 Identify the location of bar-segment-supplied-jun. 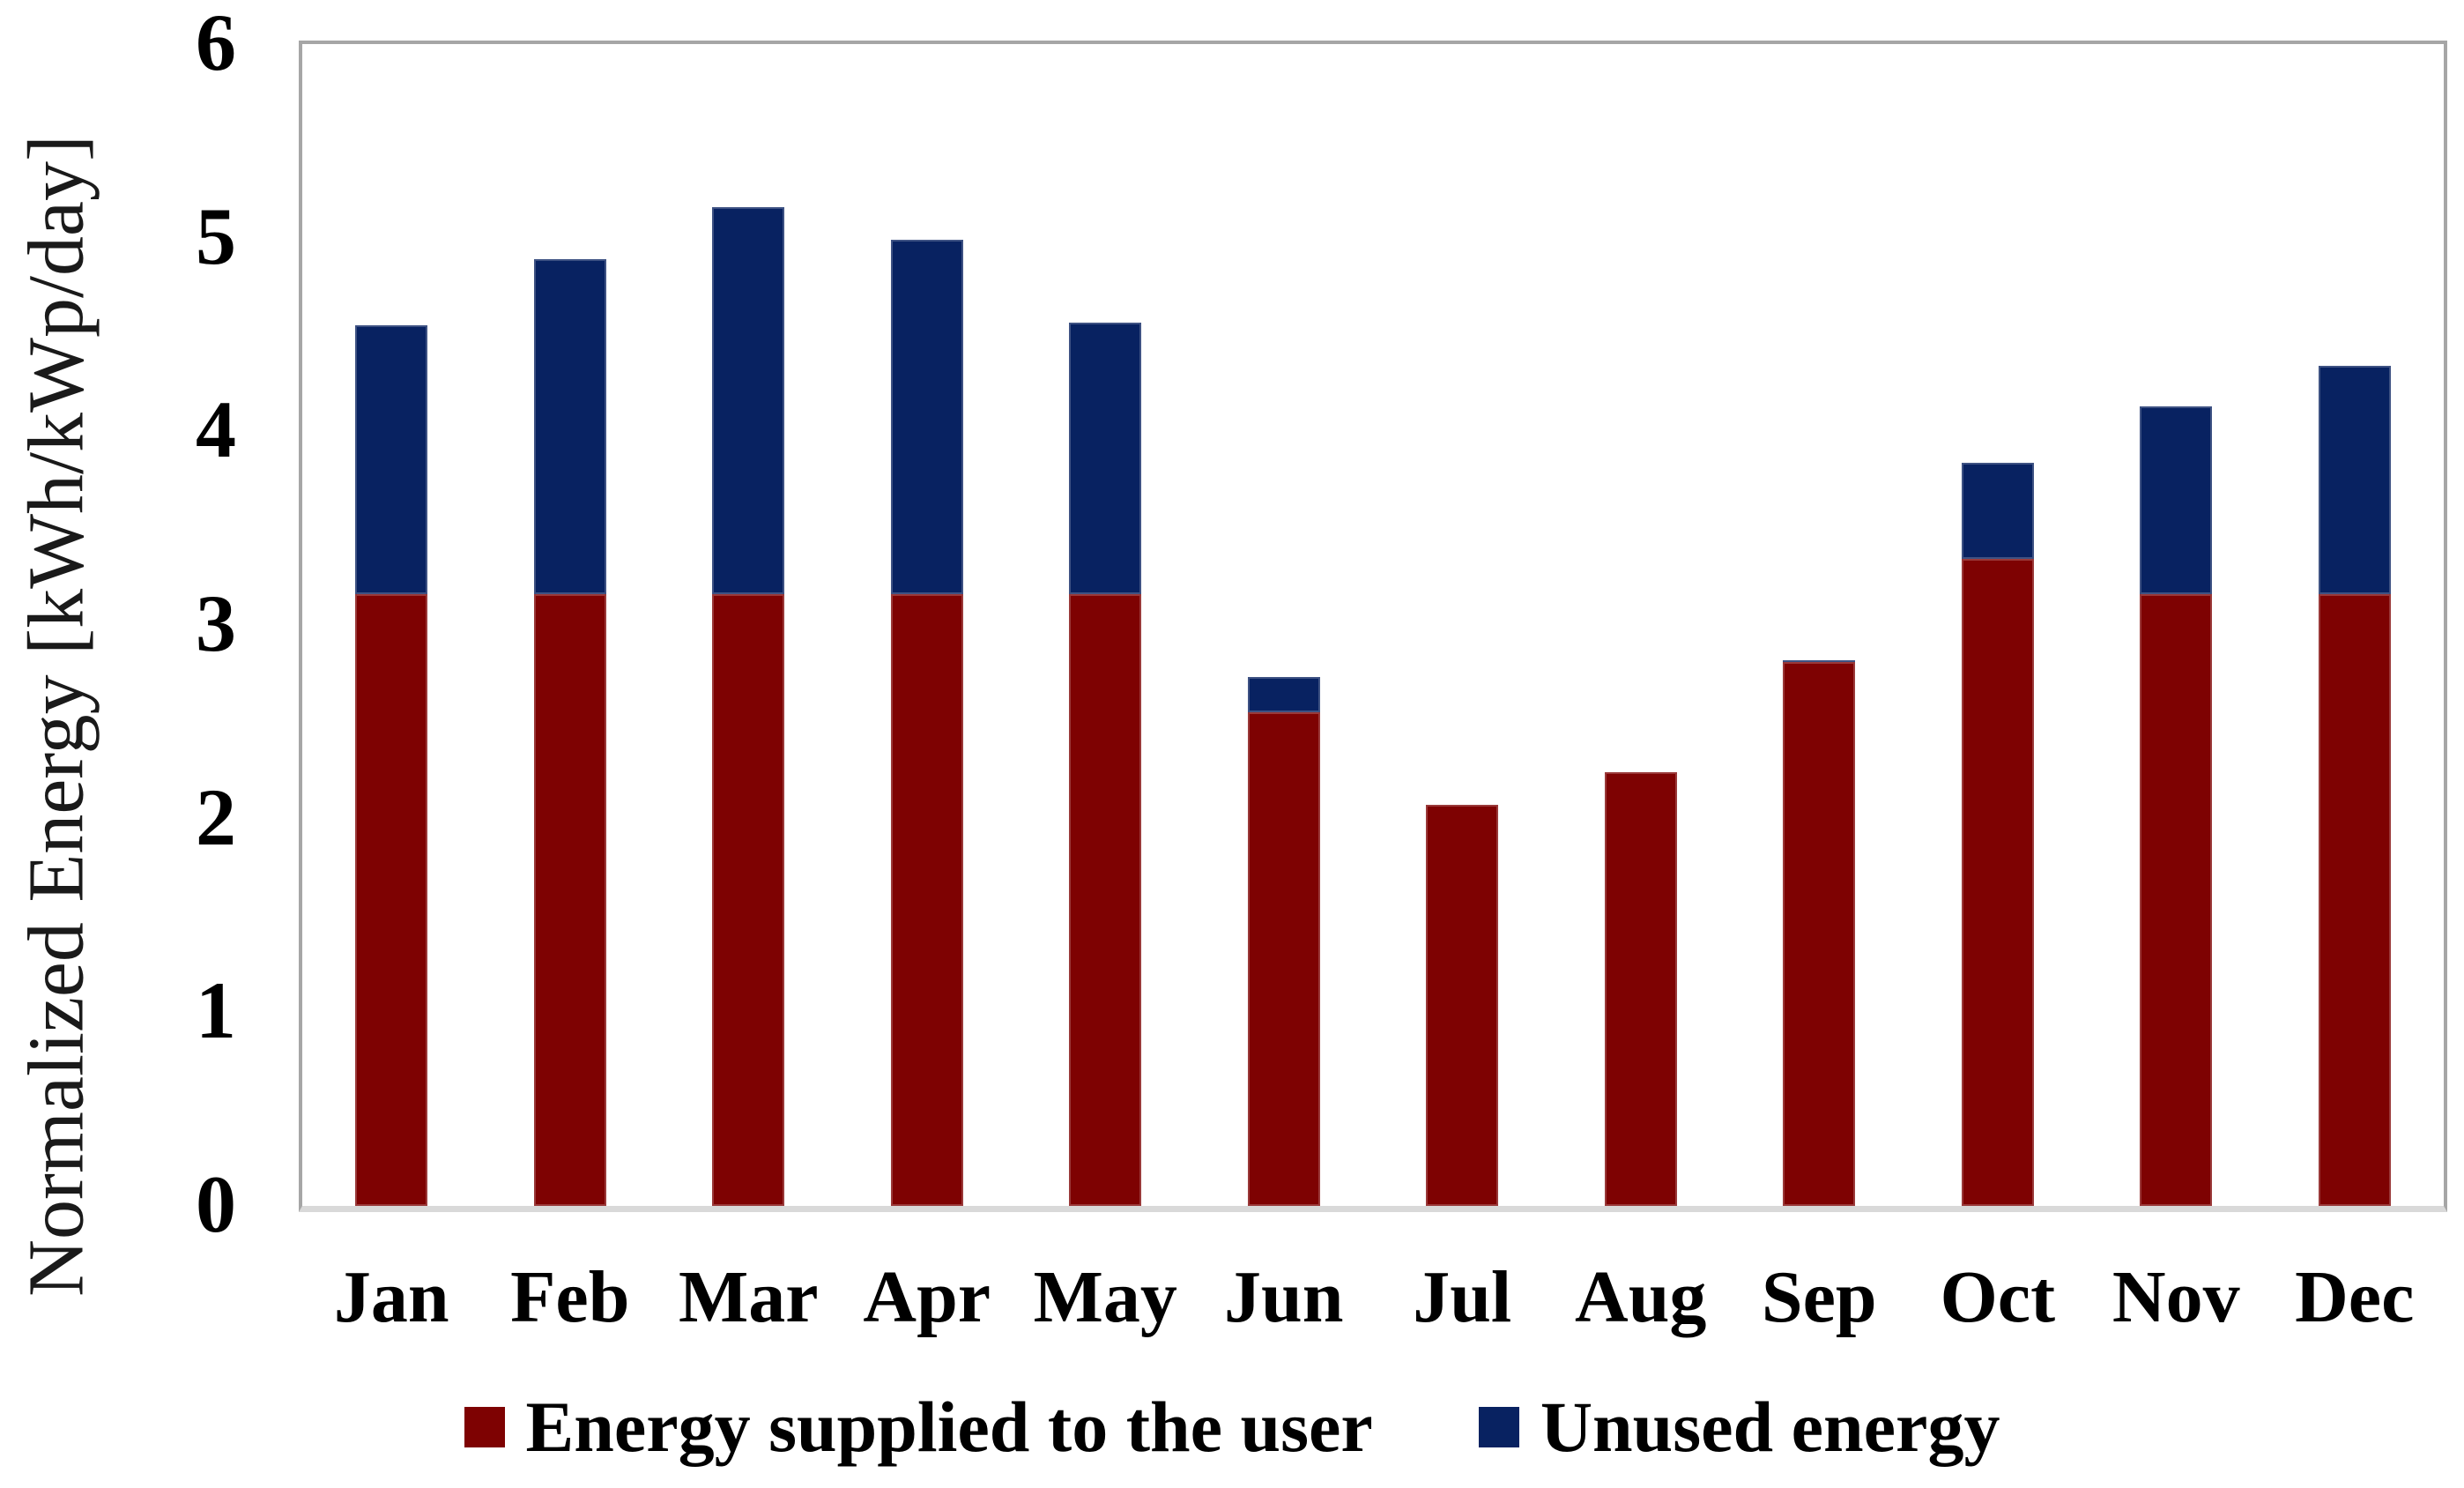
(1283, 959).